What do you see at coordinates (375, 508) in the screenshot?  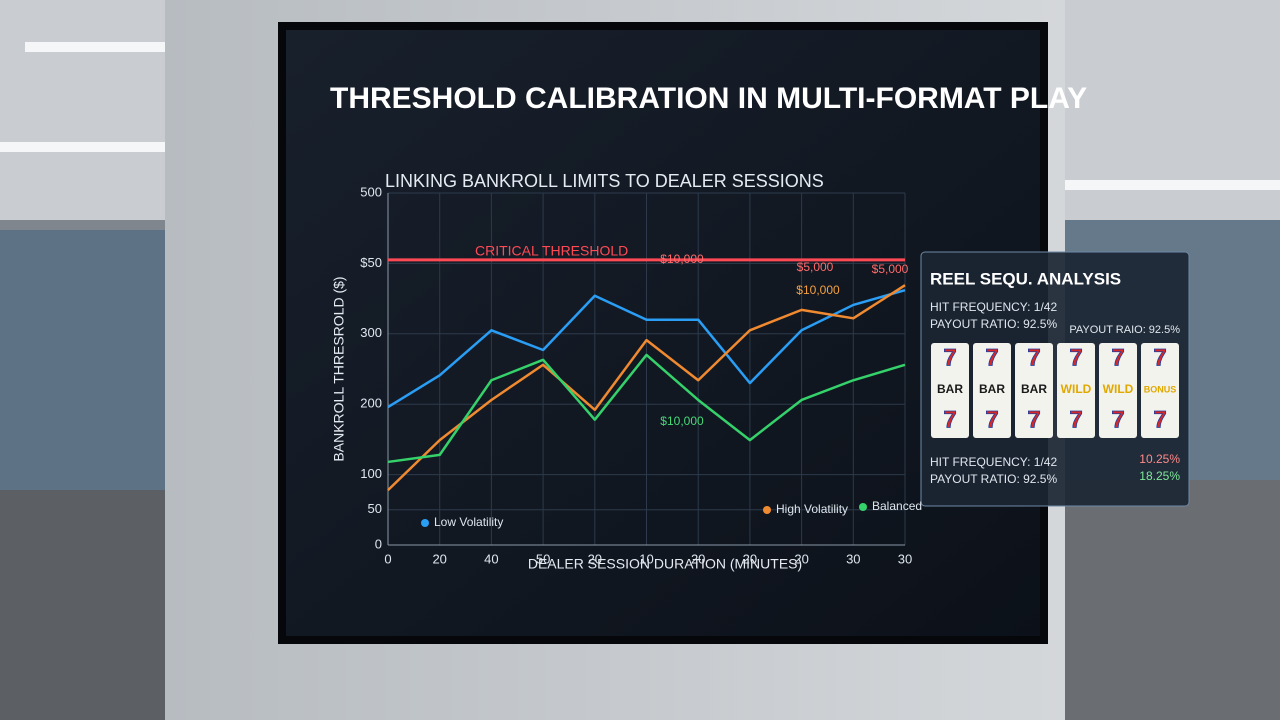 I see `y-tick-label: 50` at bounding box center [375, 508].